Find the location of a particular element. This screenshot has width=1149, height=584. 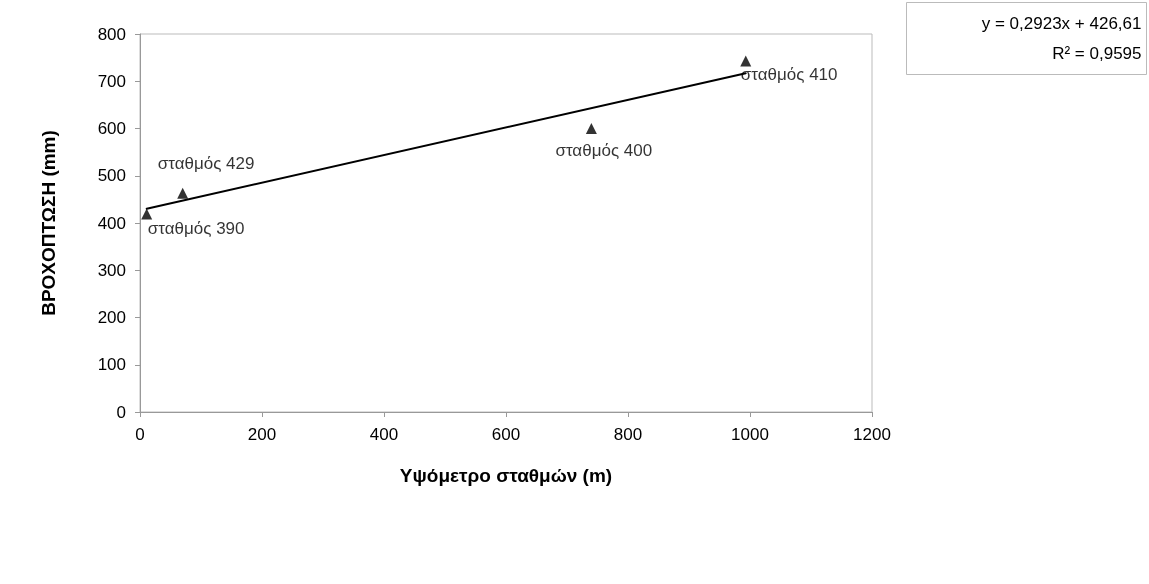

y-tick-label: 500 is located at coordinates (111, 176).